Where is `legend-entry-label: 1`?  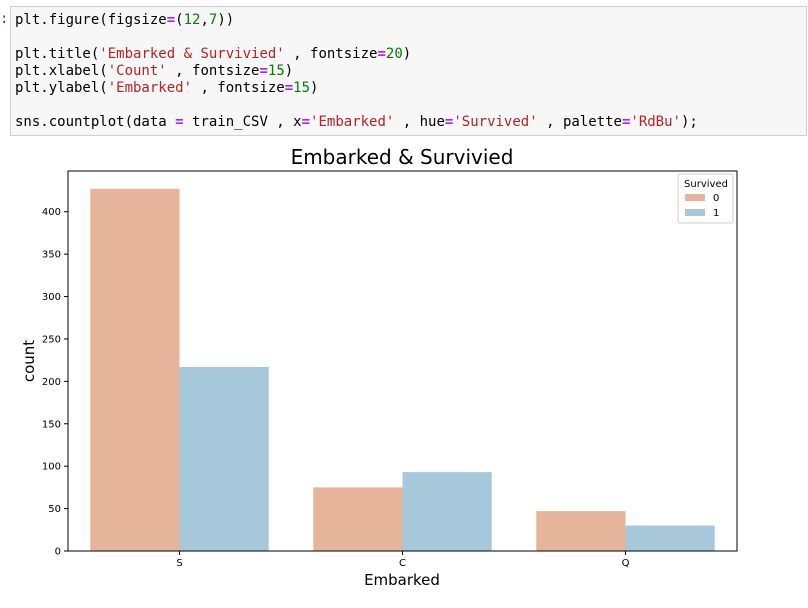
legend-entry-label: 1 is located at coordinates (716, 213).